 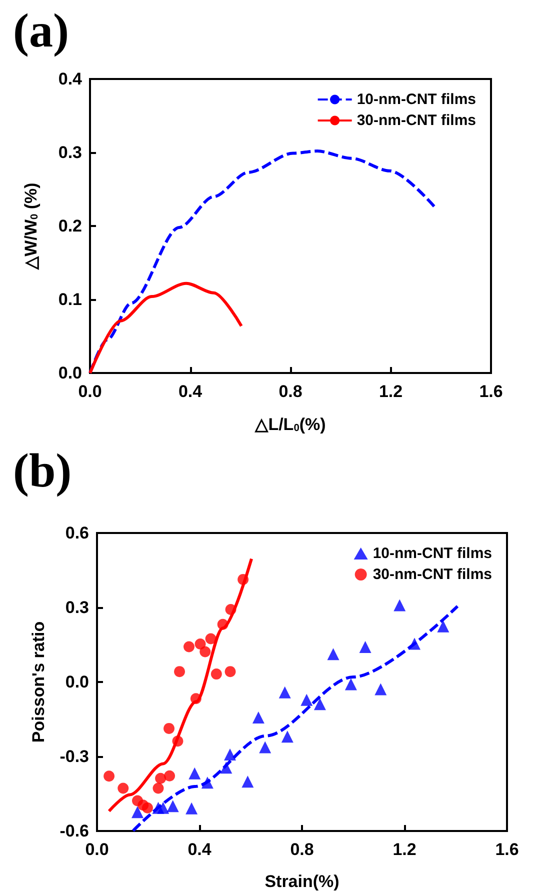 What do you see at coordinates (41, 31) in the screenshot?
I see `chart-title: (a)` at bounding box center [41, 31].